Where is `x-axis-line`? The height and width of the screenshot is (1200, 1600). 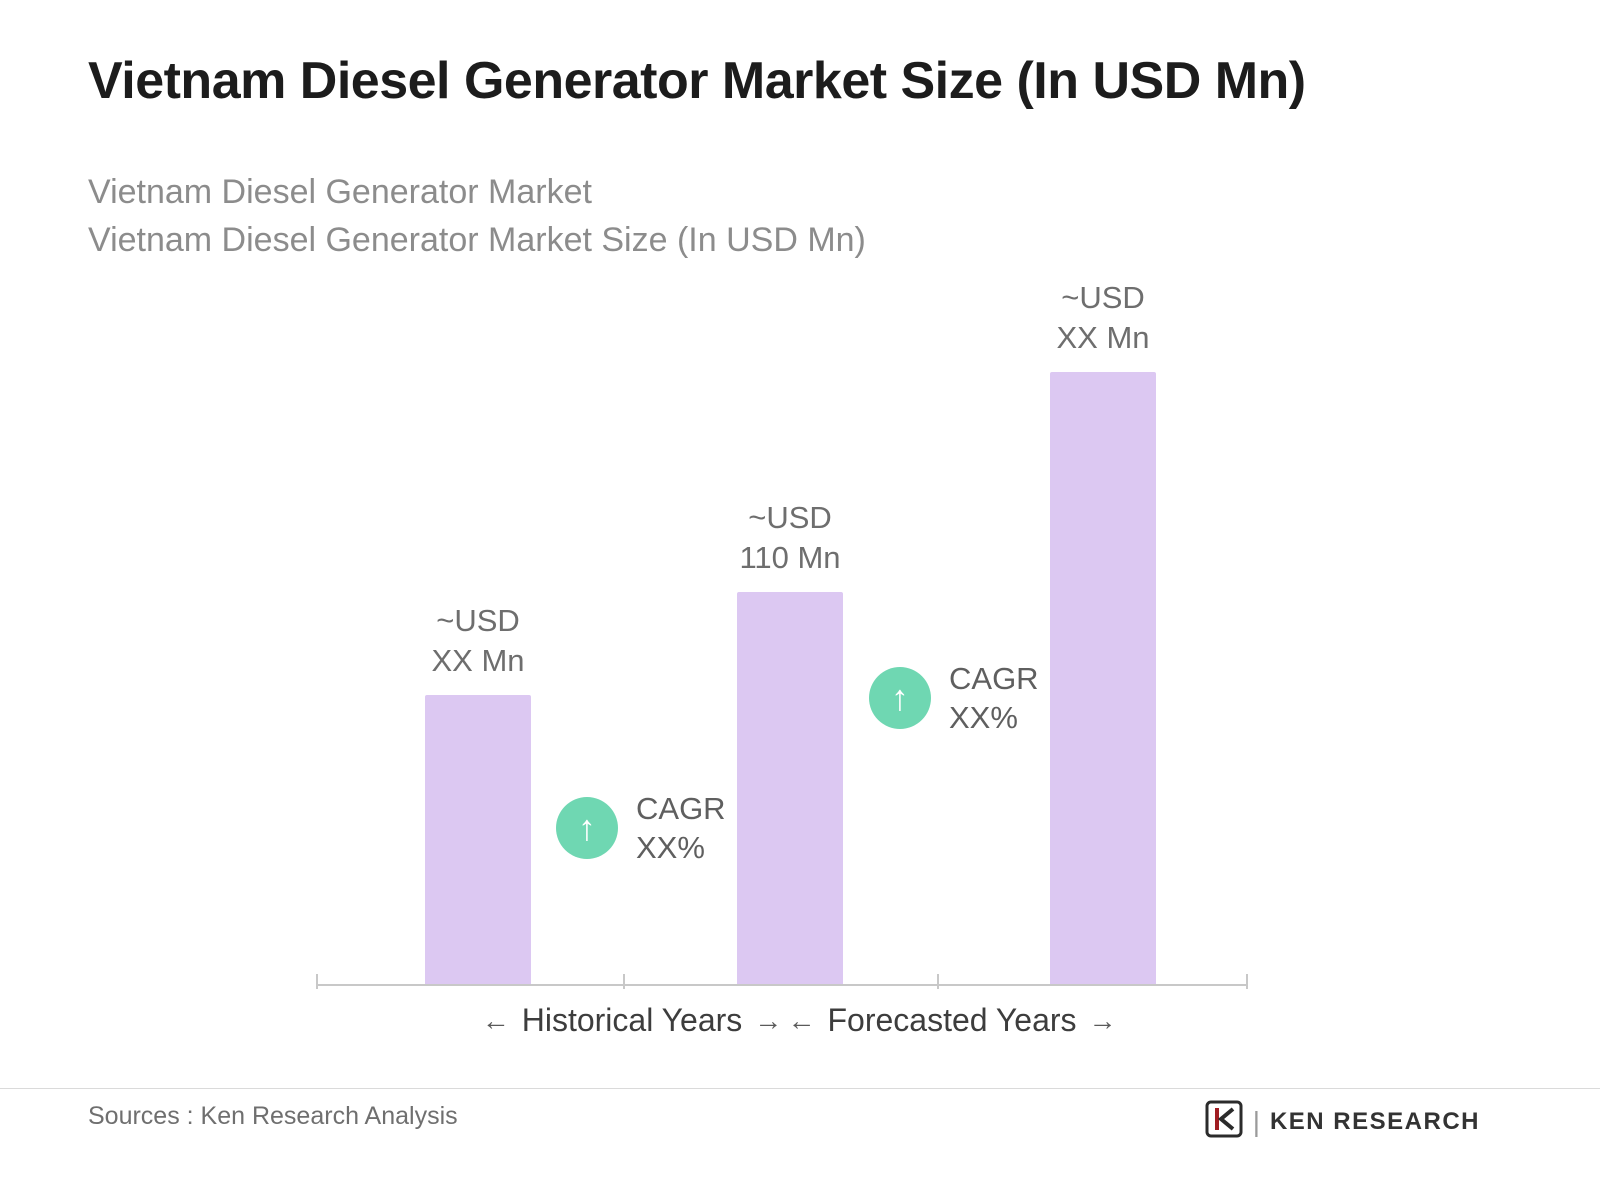
x-axis-line is located at coordinates (782, 985).